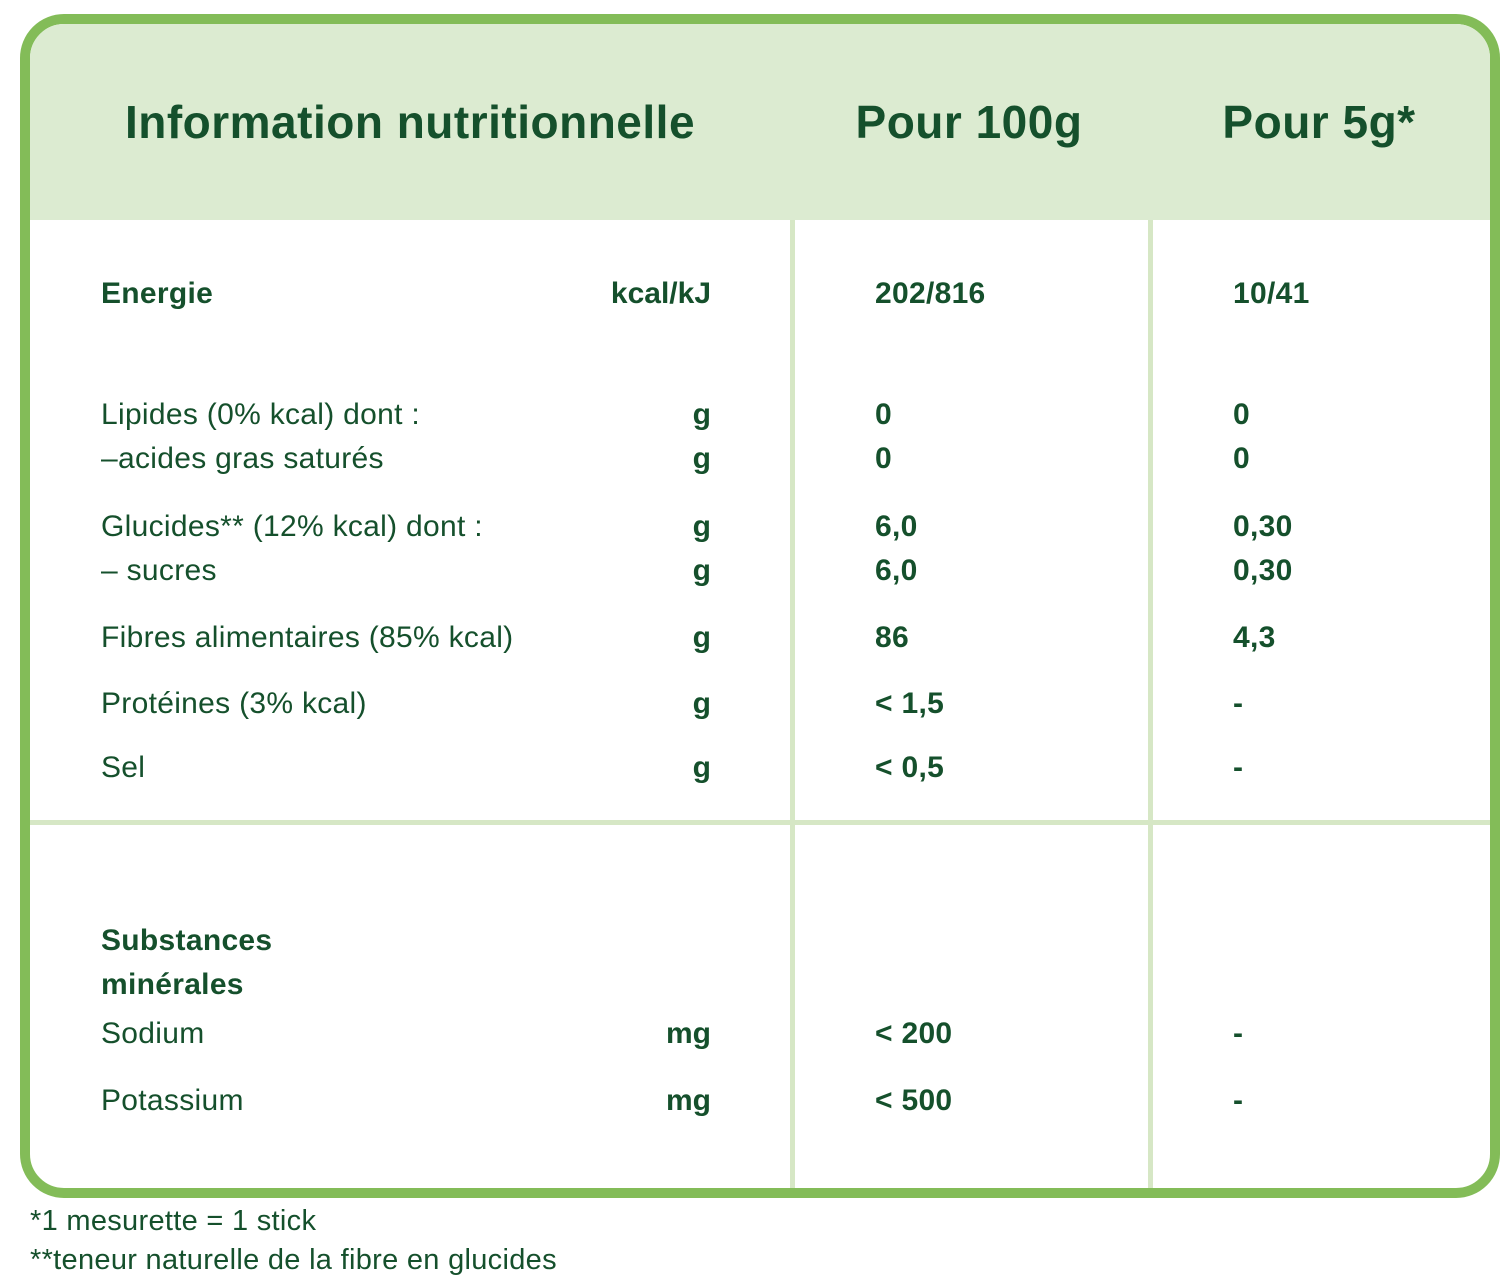 The height and width of the screenshot is (1286, 1510). Describe the element at coordinates (157, 293) in the screenshot. I see `nutrient-label: Energie` at that location.